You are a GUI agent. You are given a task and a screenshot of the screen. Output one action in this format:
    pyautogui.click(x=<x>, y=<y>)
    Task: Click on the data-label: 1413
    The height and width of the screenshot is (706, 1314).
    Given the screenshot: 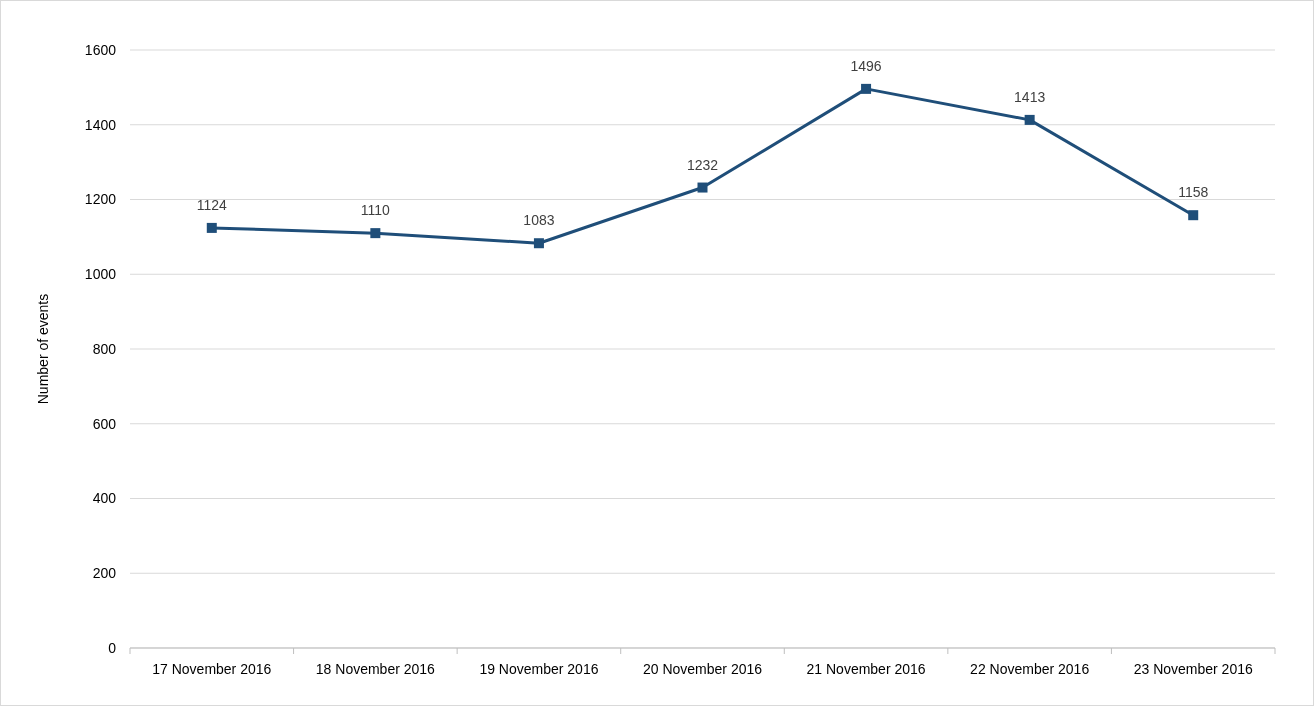 What is the action you would take?
    pyautogui.click(x=1030, y=96)
    